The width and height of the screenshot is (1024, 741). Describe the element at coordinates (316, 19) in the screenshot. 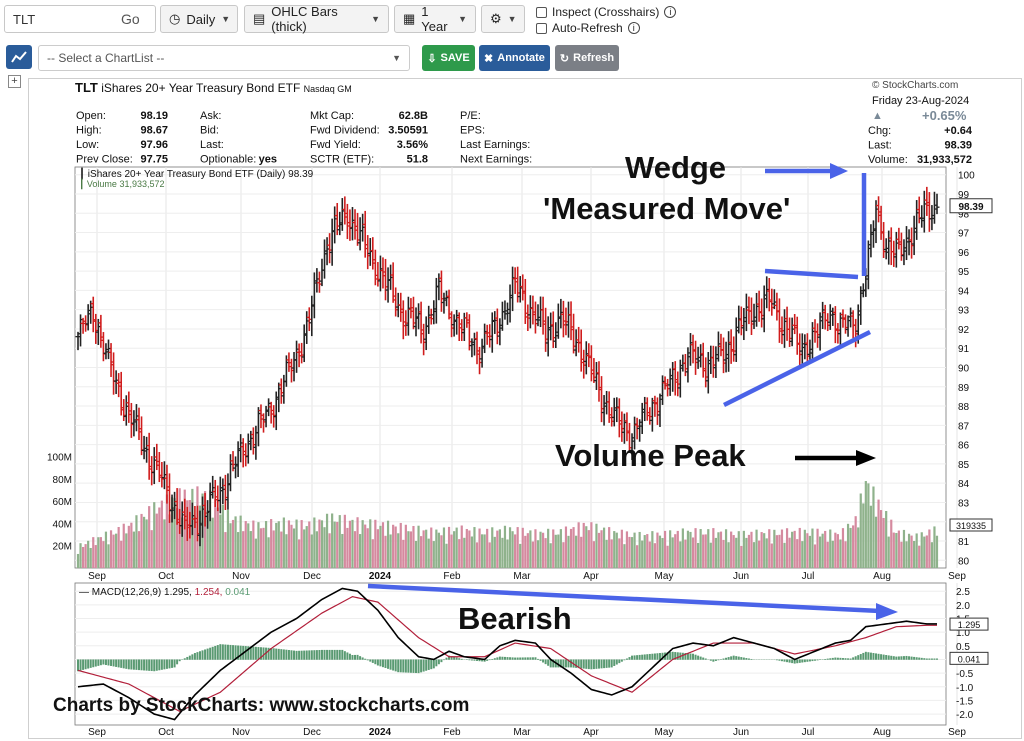

I see `chart-type-dropdown: ▤ OHLC Bars (thick) ▼` at that location.